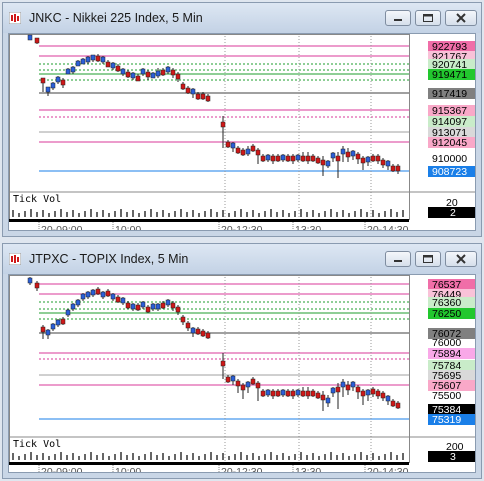 The width and height of the screenshot is (484, 481). I want to click on title-bar: JTPXC - TOPIX Index, 5 Min, so click(242, 259).